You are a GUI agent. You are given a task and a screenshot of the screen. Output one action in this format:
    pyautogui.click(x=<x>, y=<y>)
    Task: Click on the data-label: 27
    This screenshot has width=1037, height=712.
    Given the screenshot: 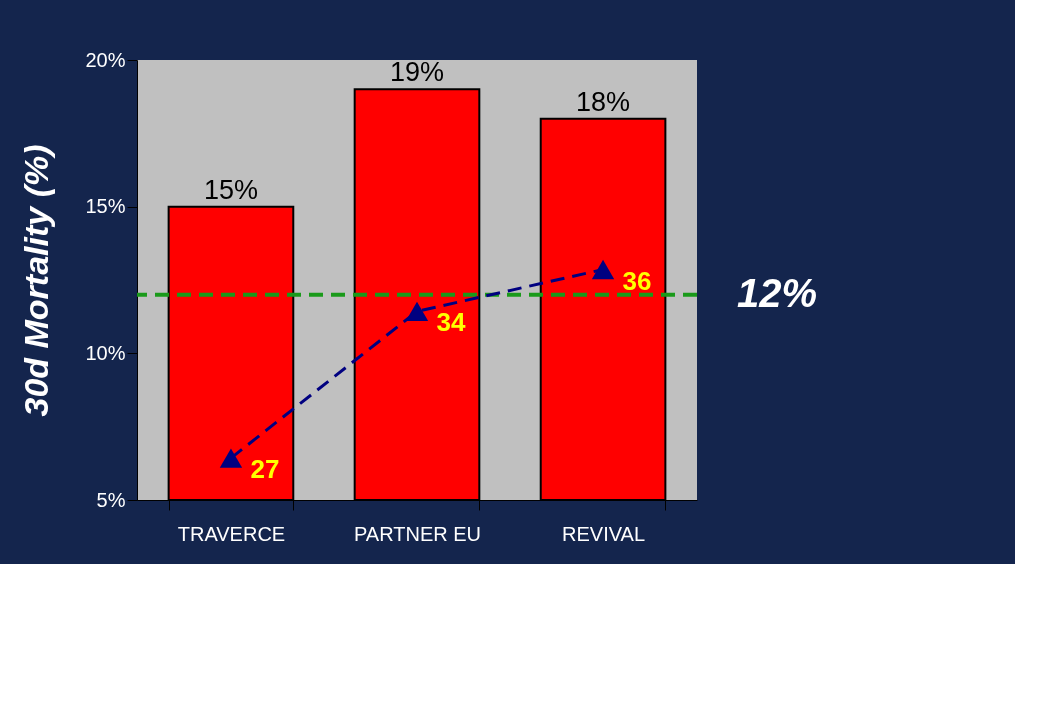 What is the action you would take?
    pyautogui.click(x=265, y=469)
    